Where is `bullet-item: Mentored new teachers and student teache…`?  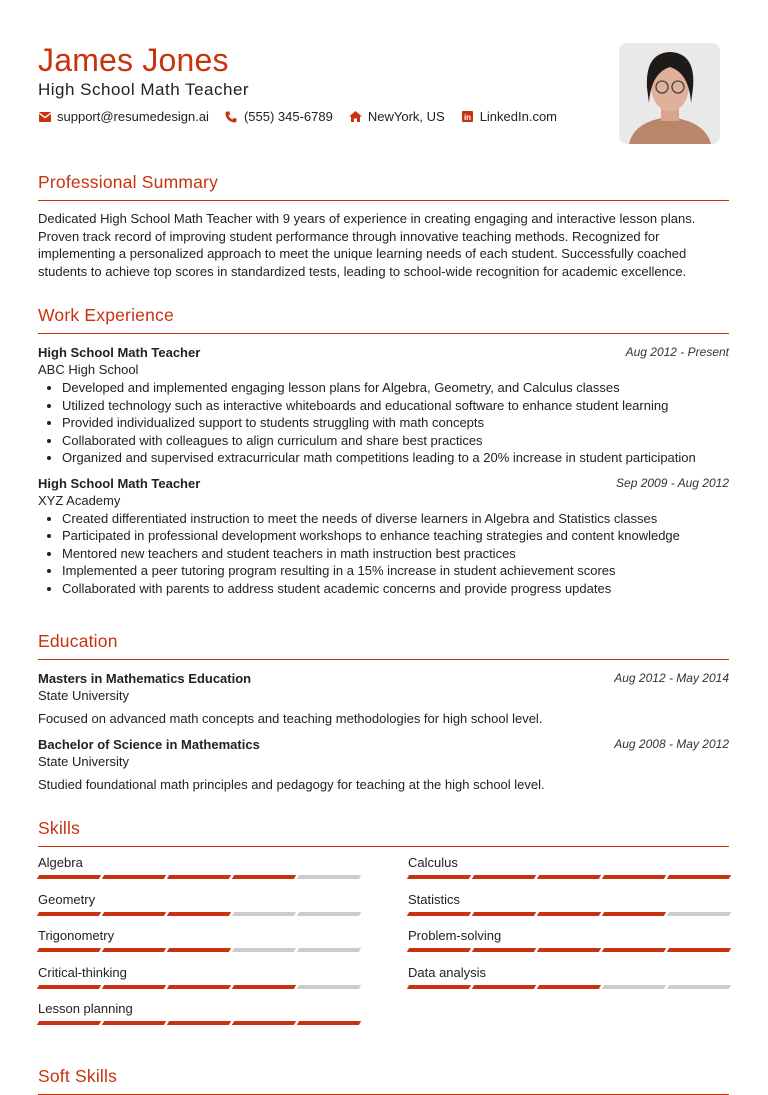 bullet-item: Mentored new teachers and student teache… is located at coordinates (395, 554).